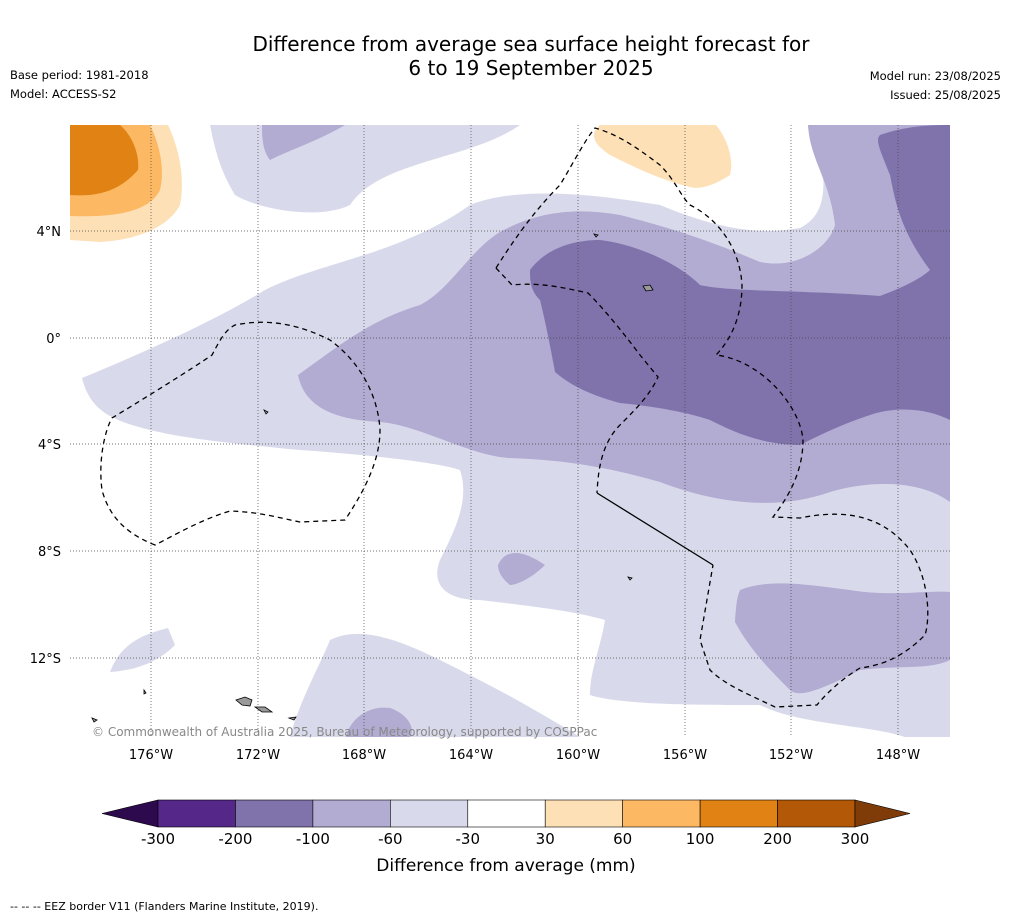 The width and height of the screenshot is (1011, 919). What do you see at coordinates (578, 755) in the screenshot?
I see `lon-label: 160°W` at bounding box center [578, 755].